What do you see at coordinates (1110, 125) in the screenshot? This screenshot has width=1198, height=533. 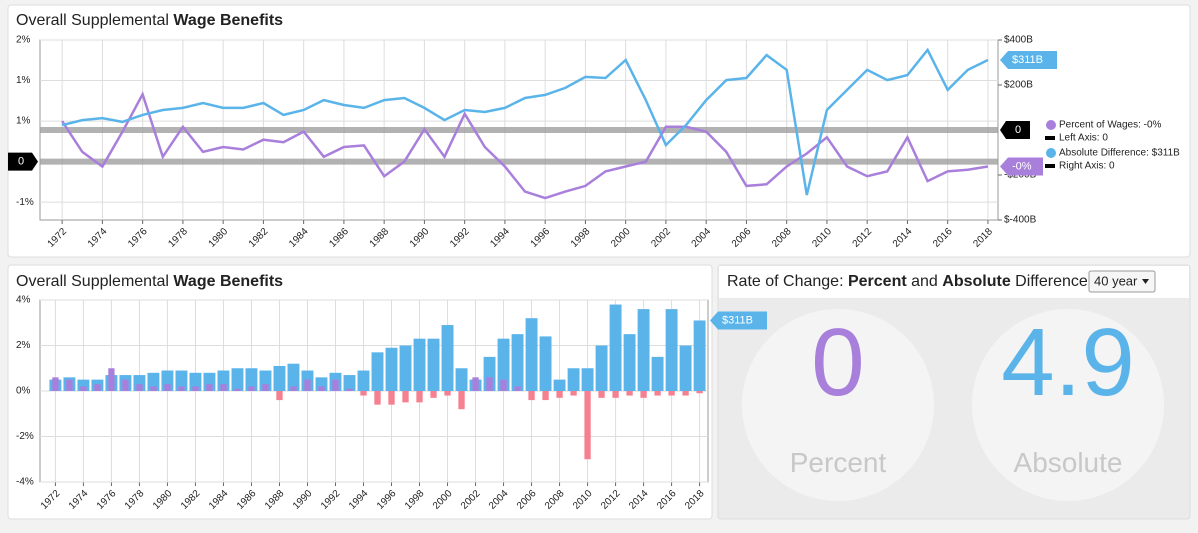 I see `legend-label: Percent of Wages: -0%` at bounding box center [1110, 125].